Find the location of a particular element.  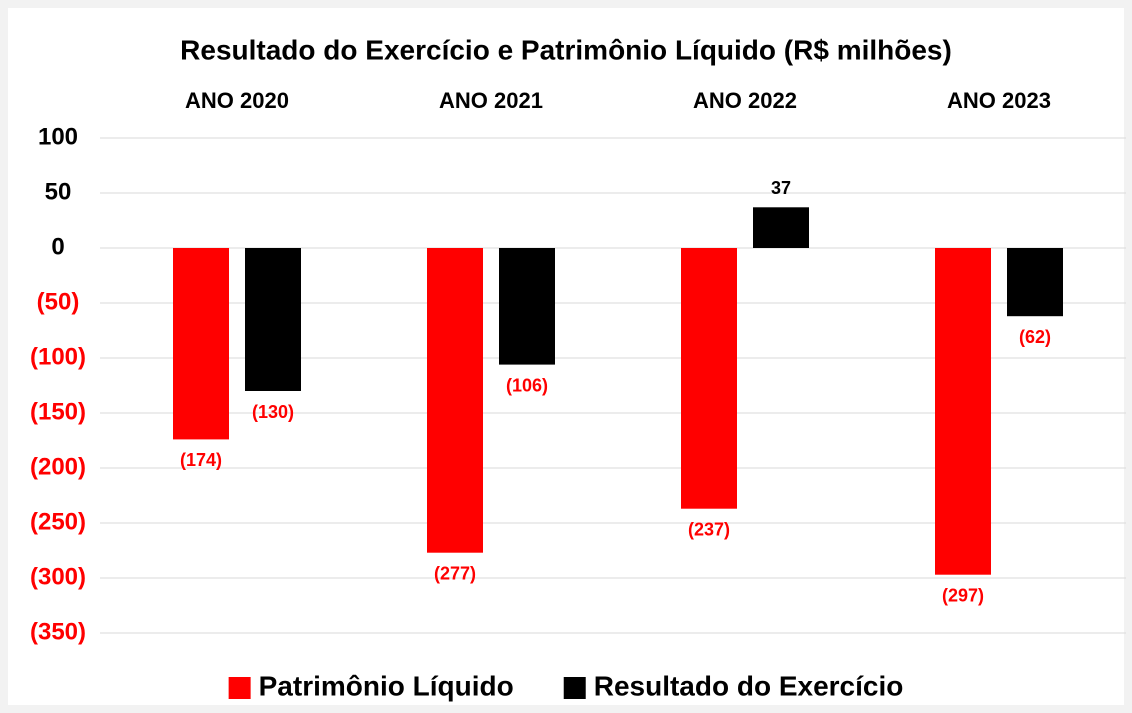

legend-label: Resultado do Exercício is located at coordinates (749, 685).